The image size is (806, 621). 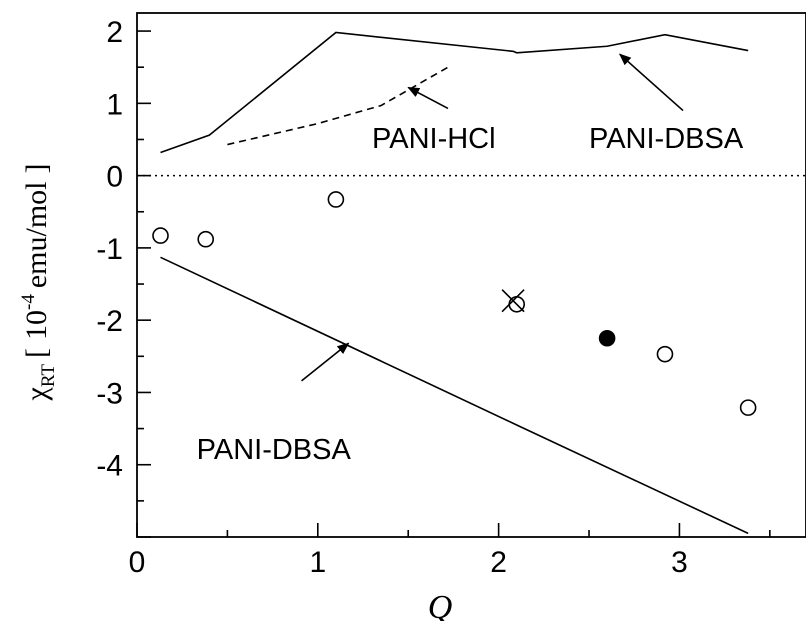 What do you see at coordinates (109, 393) in the screenshot?
I see `y-tick-label: -3` at bounding box center [109, 393].